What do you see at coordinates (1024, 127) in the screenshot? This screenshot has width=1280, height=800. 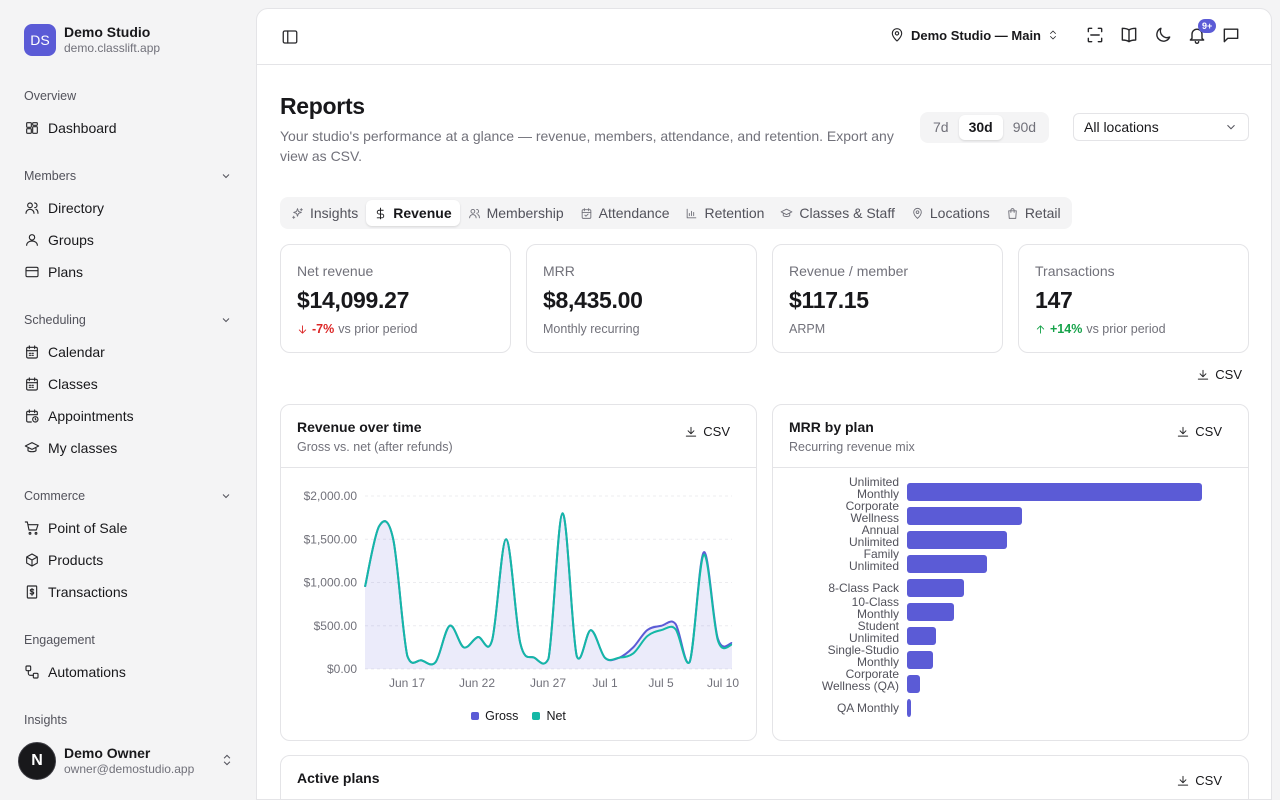 I see `range-90d-button: 90d` at bounding box center [1024, 127].